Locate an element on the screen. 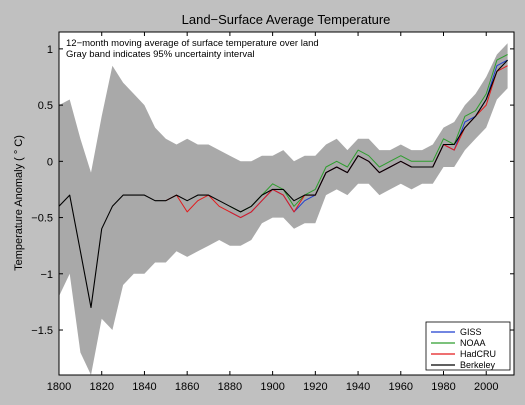 This screenshot has width=525, height=405. legend-box is located at coordinates (468, 346).